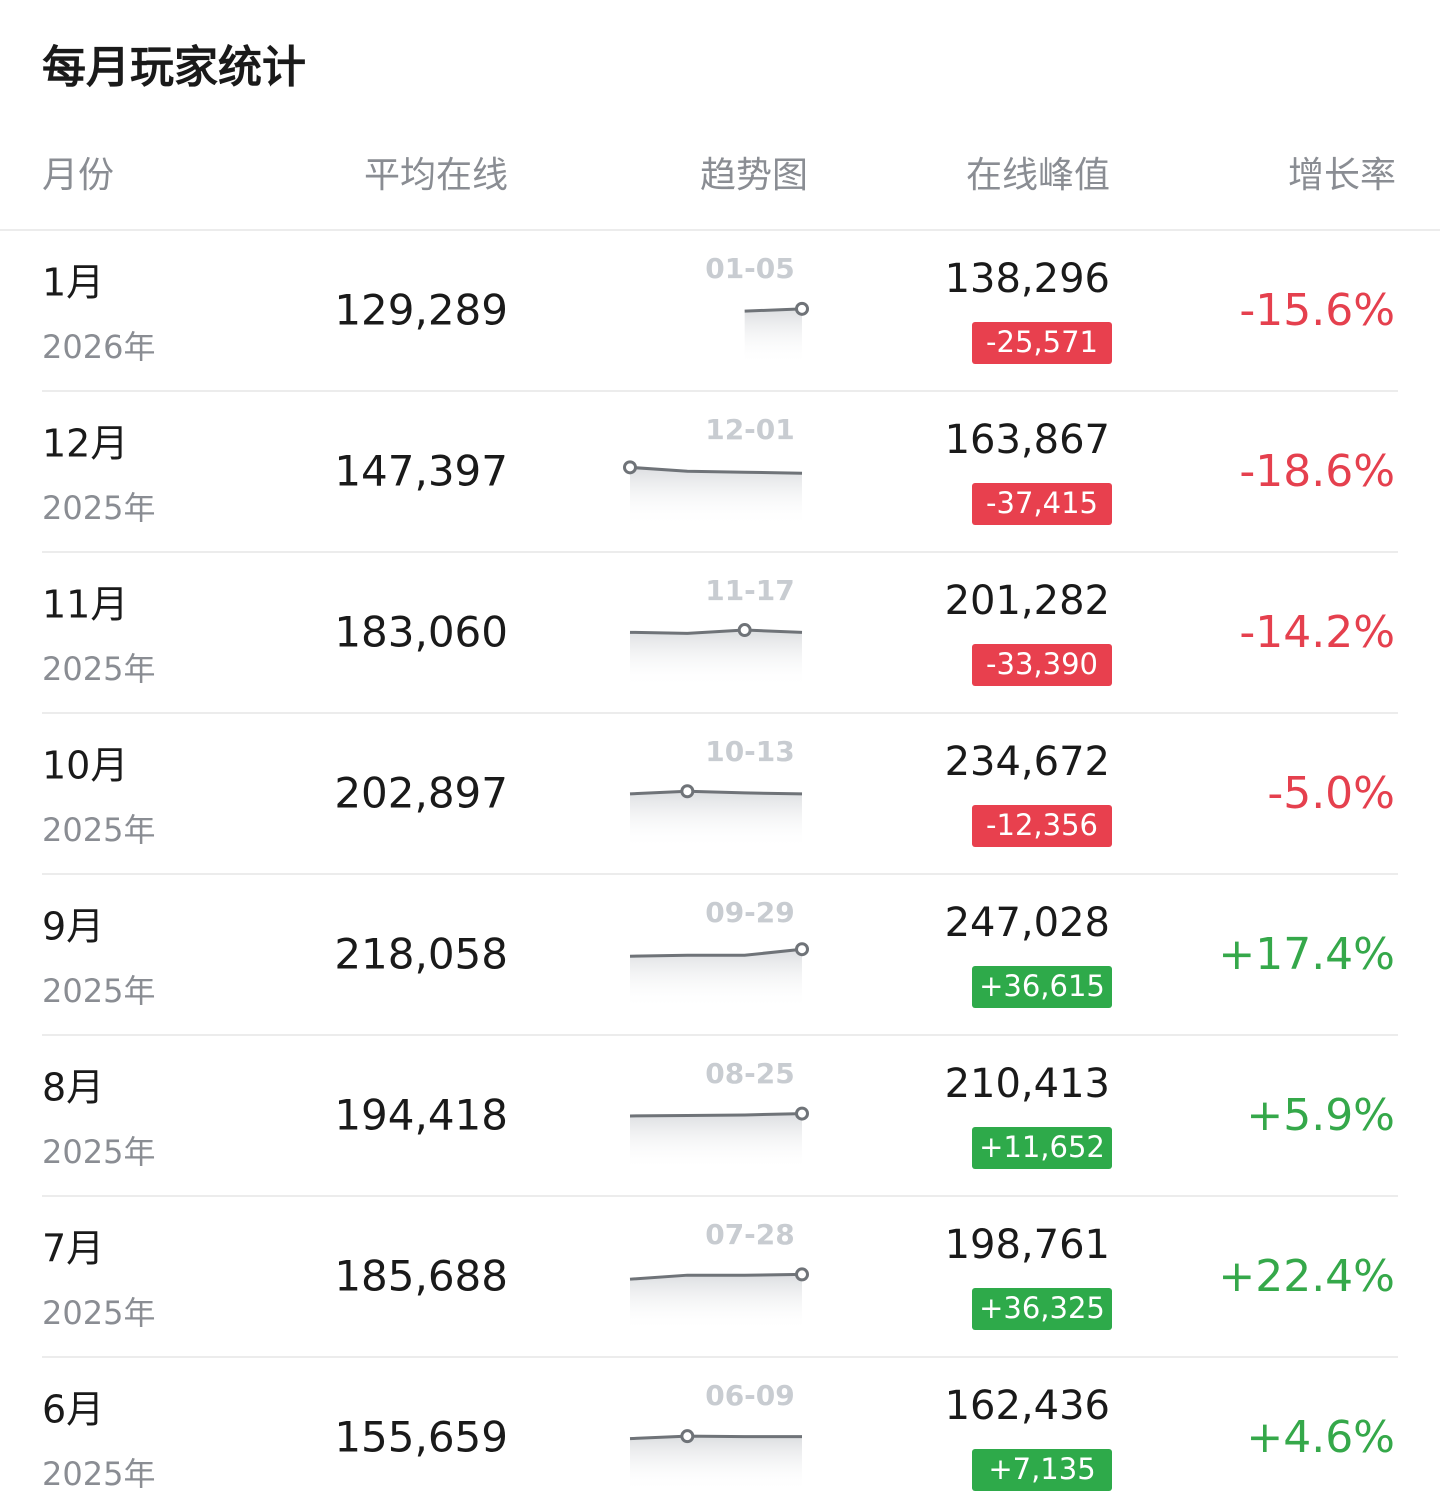  What do you see at coordinates (73, 927) in the screenshot?
I see `month: 9月` at bounding box center [73, 927].